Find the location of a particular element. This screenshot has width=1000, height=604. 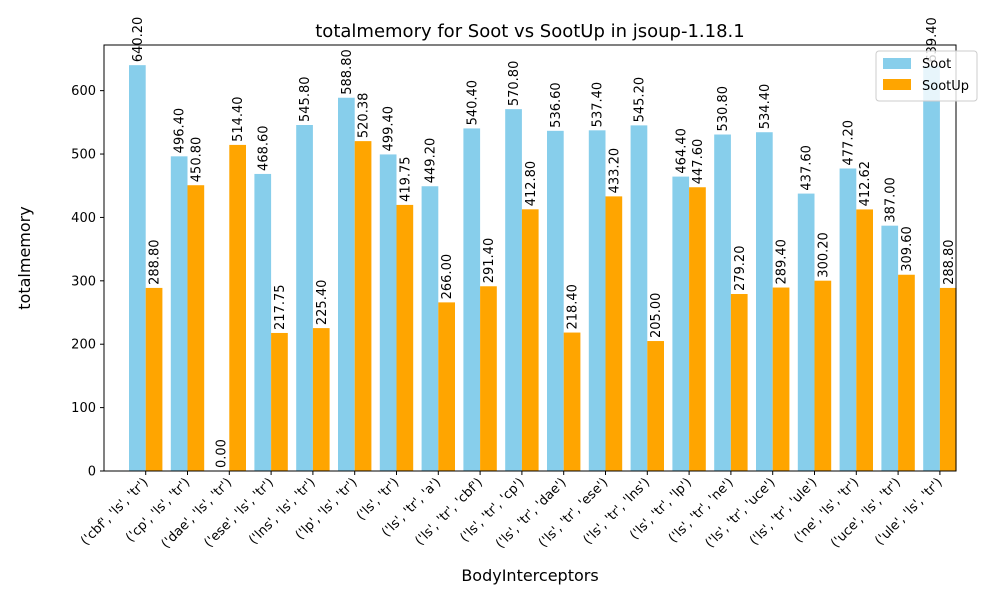

data-label-sootup: 447.60 is located at coordinates (698, 162).